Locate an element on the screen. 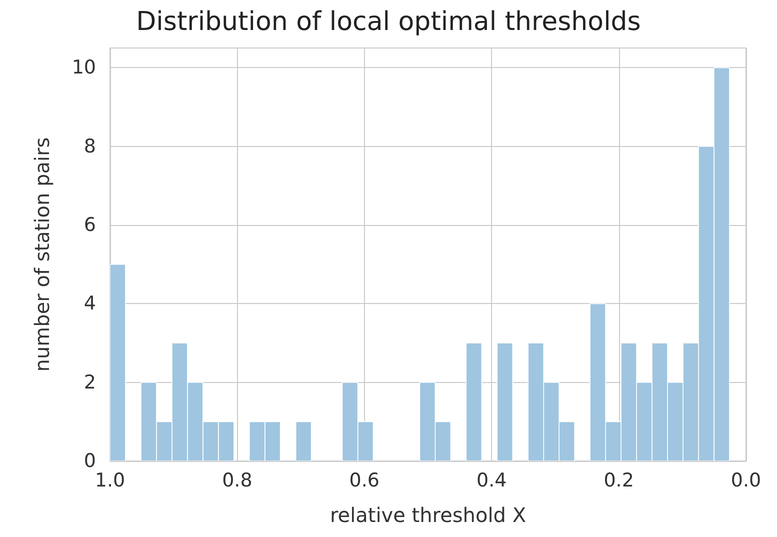  y-axis-title: number of station pairs is located at coordinates (42, 254).